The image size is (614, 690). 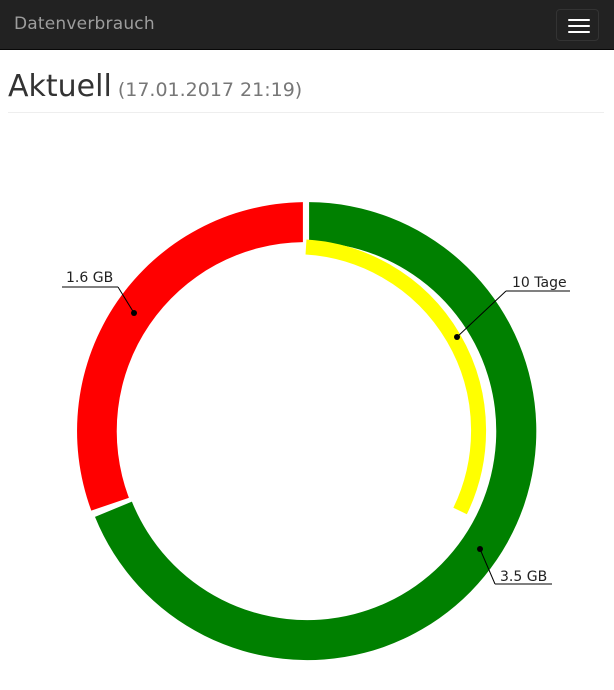 I want to click on label-used: 1.6 GB, so click(x=99, y=293).